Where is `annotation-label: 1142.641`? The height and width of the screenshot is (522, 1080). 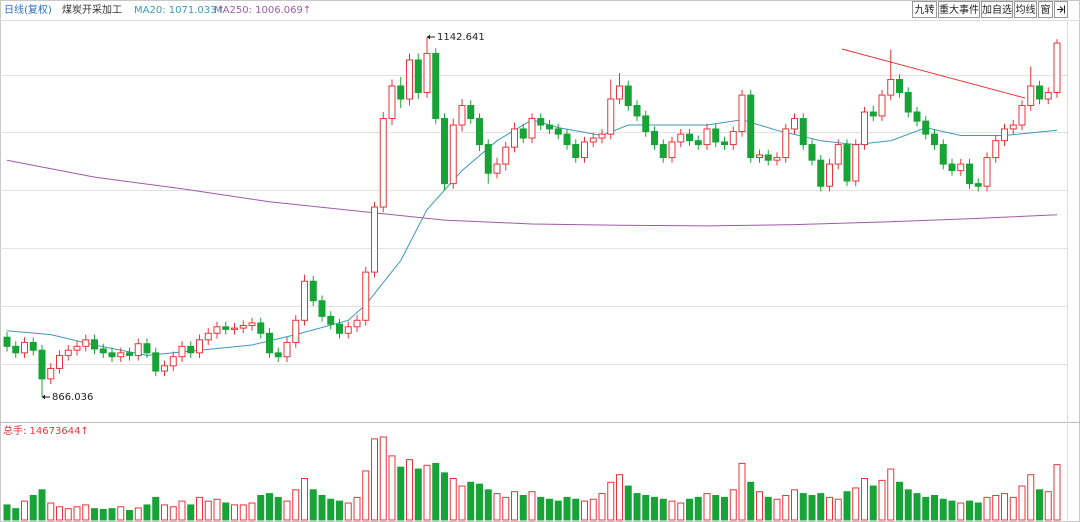
annotation-label: 1142.641 is located at coordinates (461, 37).